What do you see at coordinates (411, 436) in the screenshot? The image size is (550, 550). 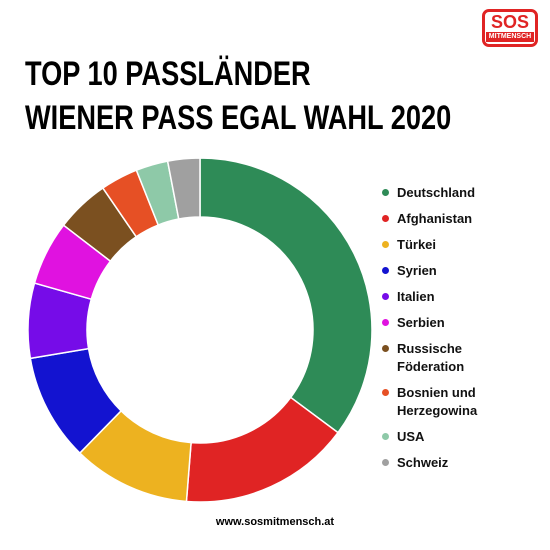 I see `legend-label: USA` at bounding box center [411, 436].